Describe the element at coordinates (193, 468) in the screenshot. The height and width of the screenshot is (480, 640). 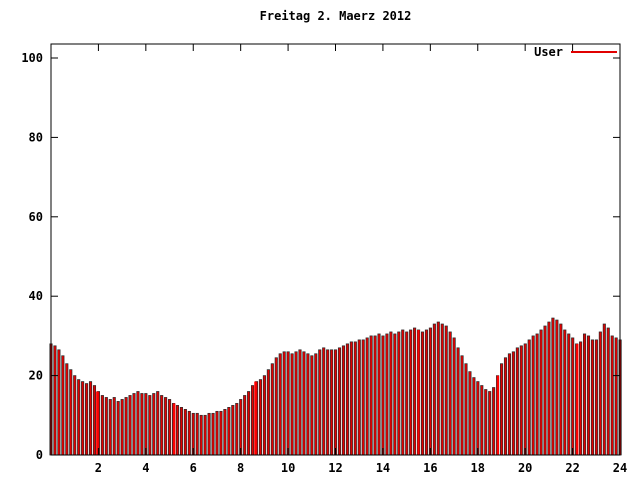
I see `x-tick-label: 6` at that location.